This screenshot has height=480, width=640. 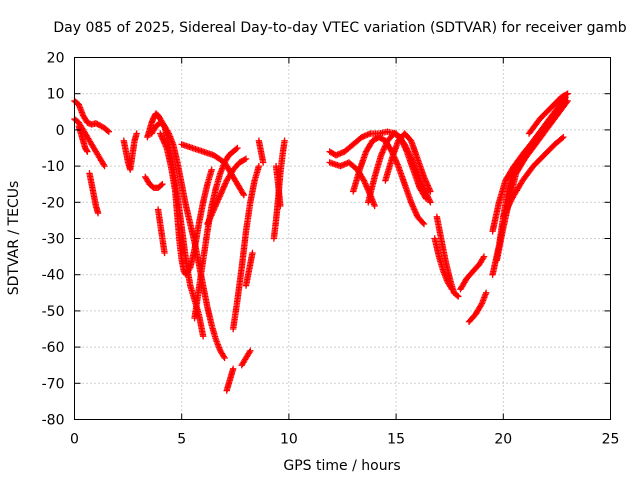 What do you see at coordinates (53, 421) in the screenshot?
I see `y-tick-label: -80` at bounding box center [53, 421].